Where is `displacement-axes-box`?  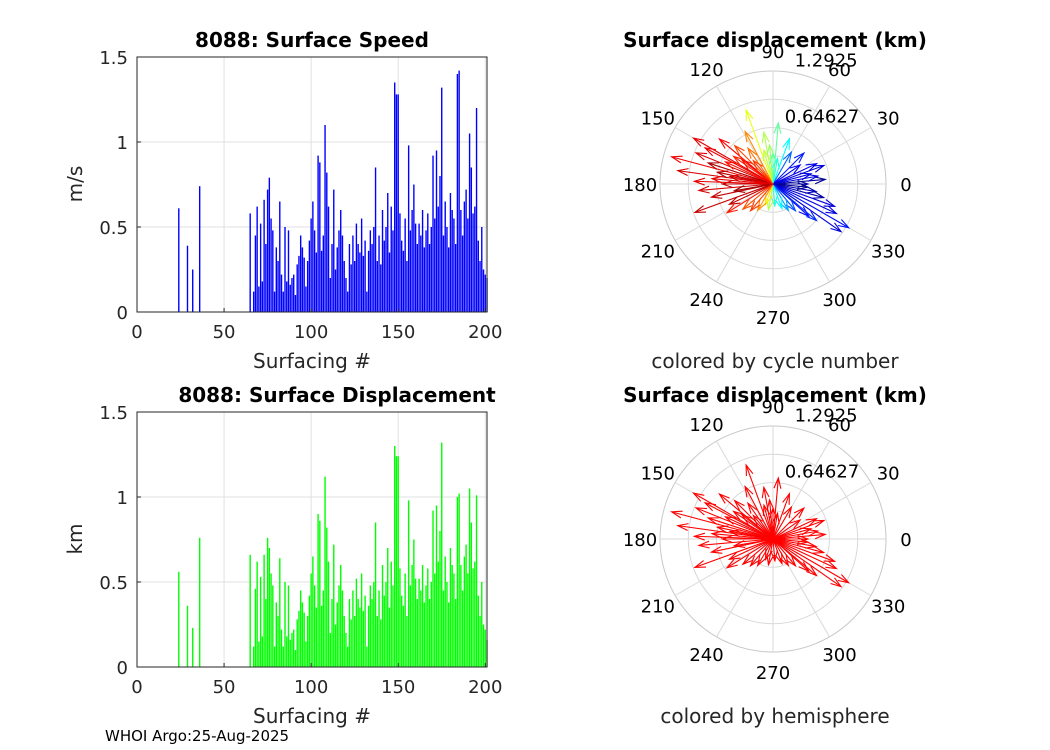 displacement-axes-box is located at coordinates (312, 539).